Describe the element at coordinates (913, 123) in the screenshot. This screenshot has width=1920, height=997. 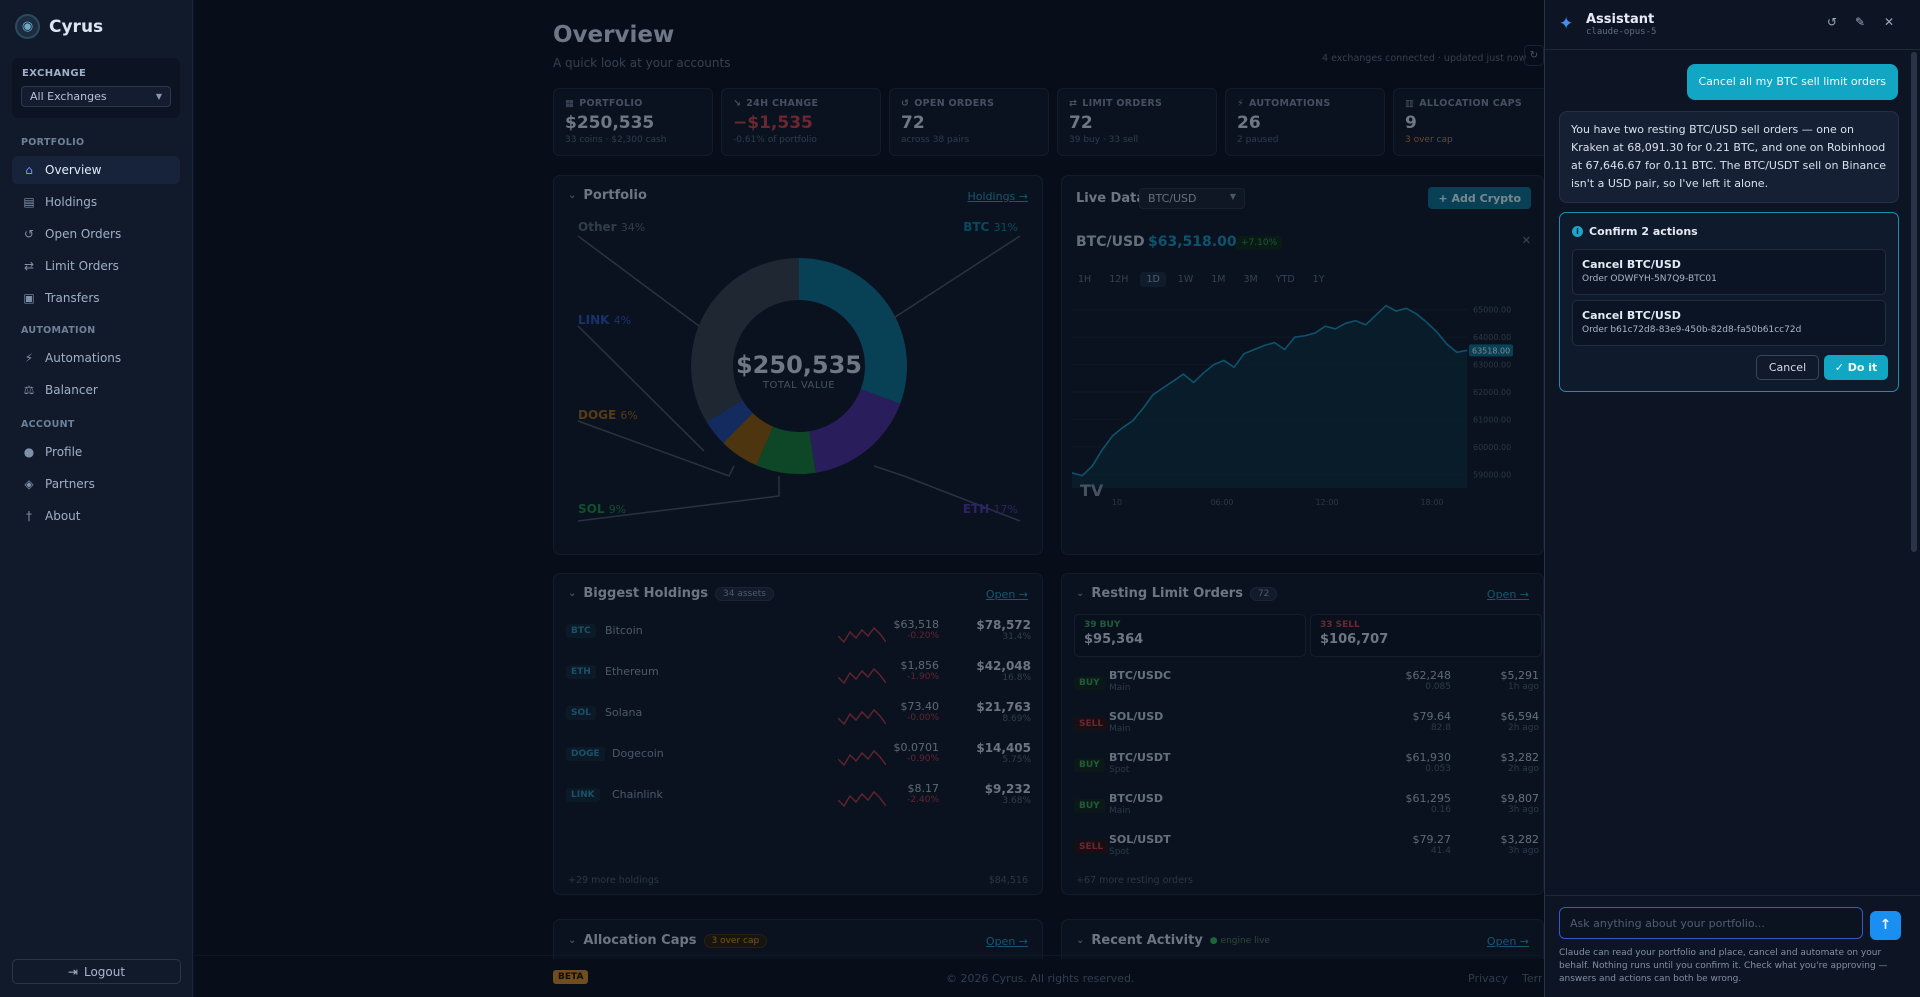
I see `stat-value: 72` at that location.